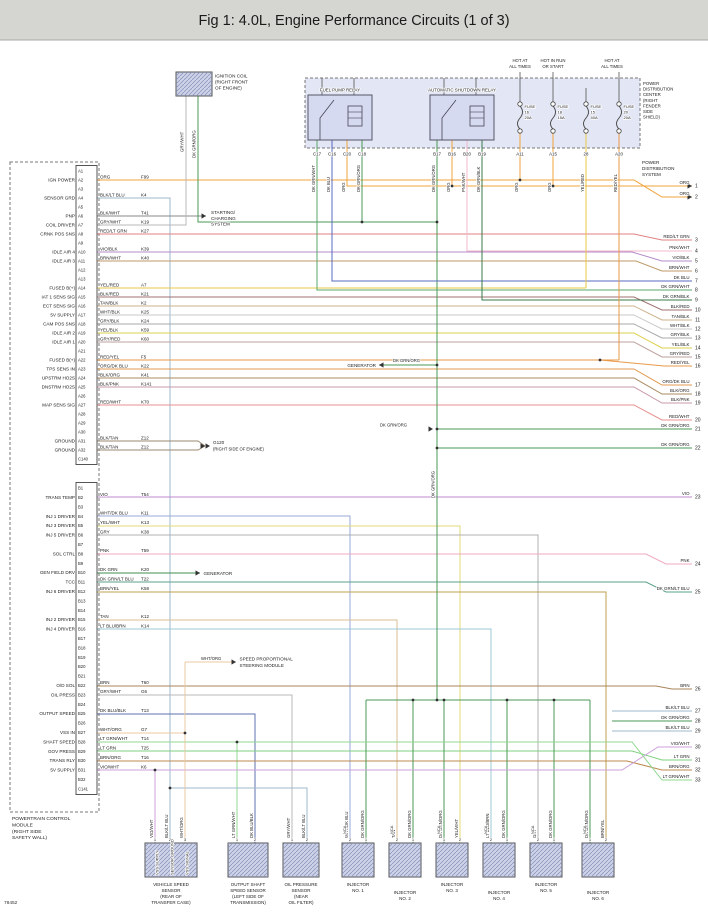 This screenshot has height=916, width=708. Describe the element at coordinates (698, 722) in the screenshot. I see `exit-number: 28` at that location.